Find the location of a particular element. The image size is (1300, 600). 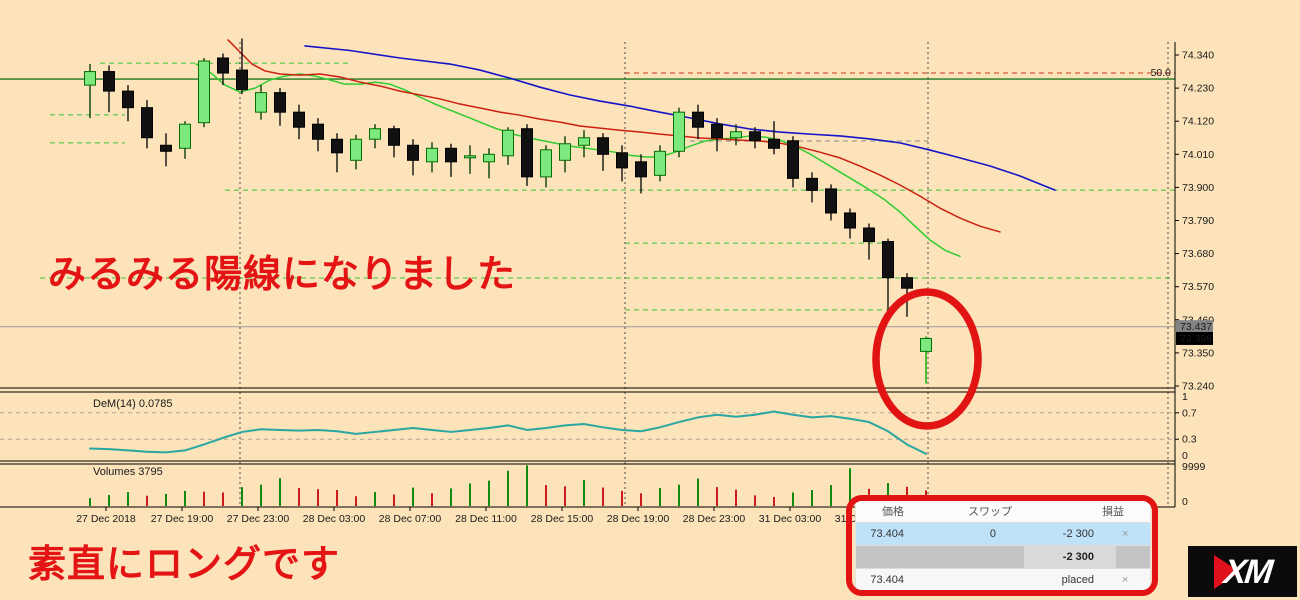

svg-text: 28 Dec 23:00 is located at coordinates (714, 519).